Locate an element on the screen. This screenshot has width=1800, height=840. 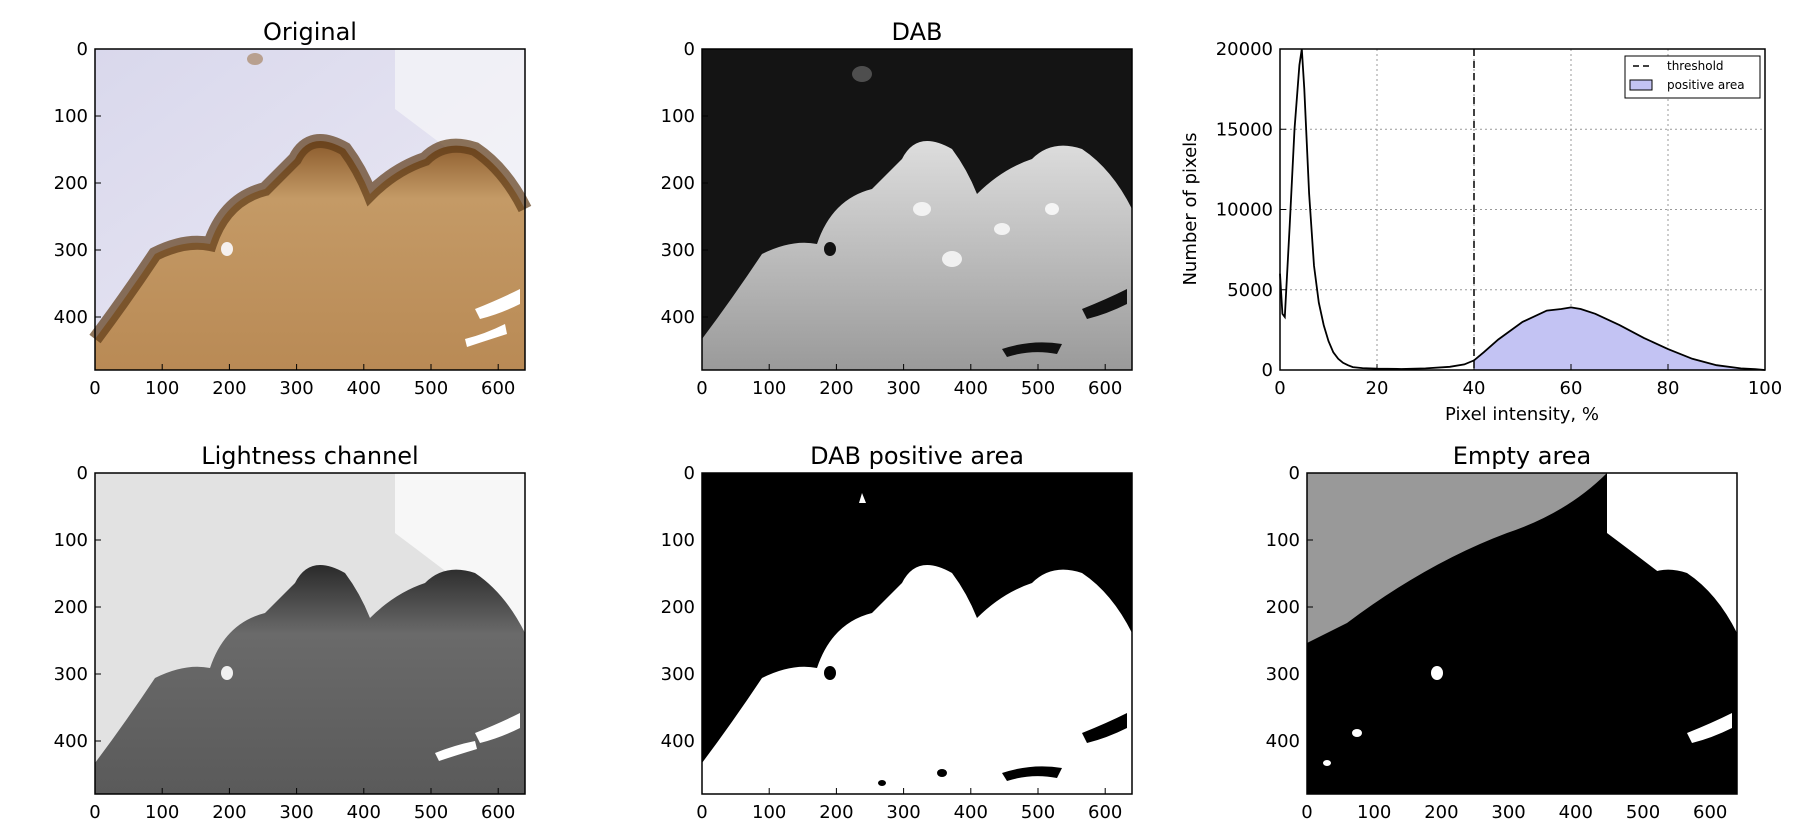
positive-area-fill is located at coordinates (1619, 338).